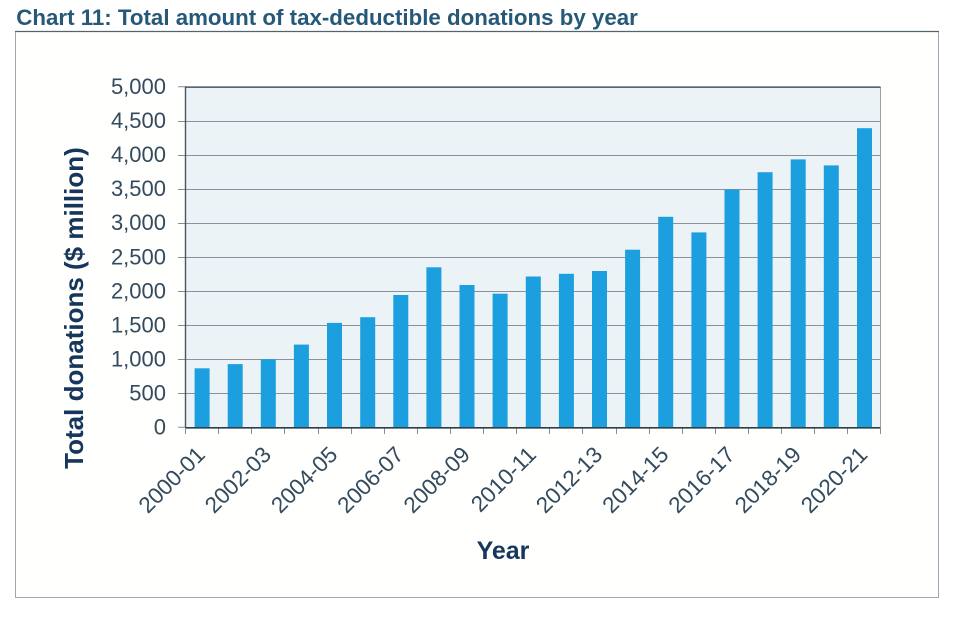 The image size is (960, 618). What do you see at coordinates (138, 86) in the screenshot?
I see `svg-text: 5,000` at bounding box center [138, 86].